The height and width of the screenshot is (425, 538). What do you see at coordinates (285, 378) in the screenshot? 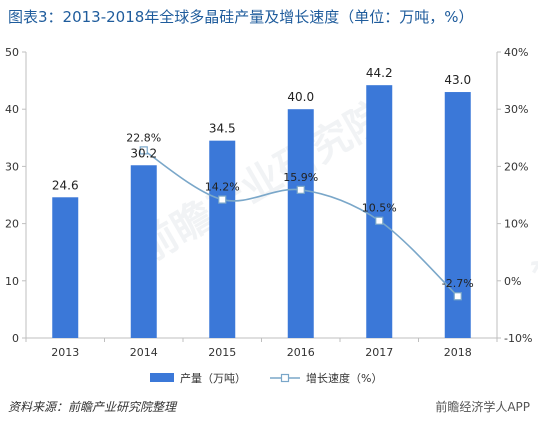
I see `legend-swatch-marker` at bounding box center [285, 378].